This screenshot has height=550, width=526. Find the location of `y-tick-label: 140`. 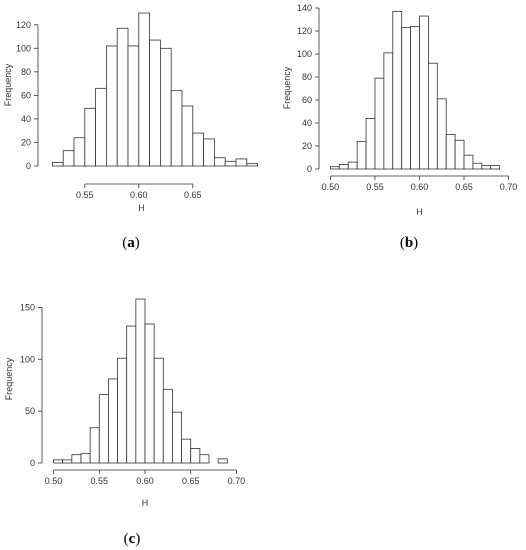

y-tick-label: 140 is located at coordinates (304, 8).